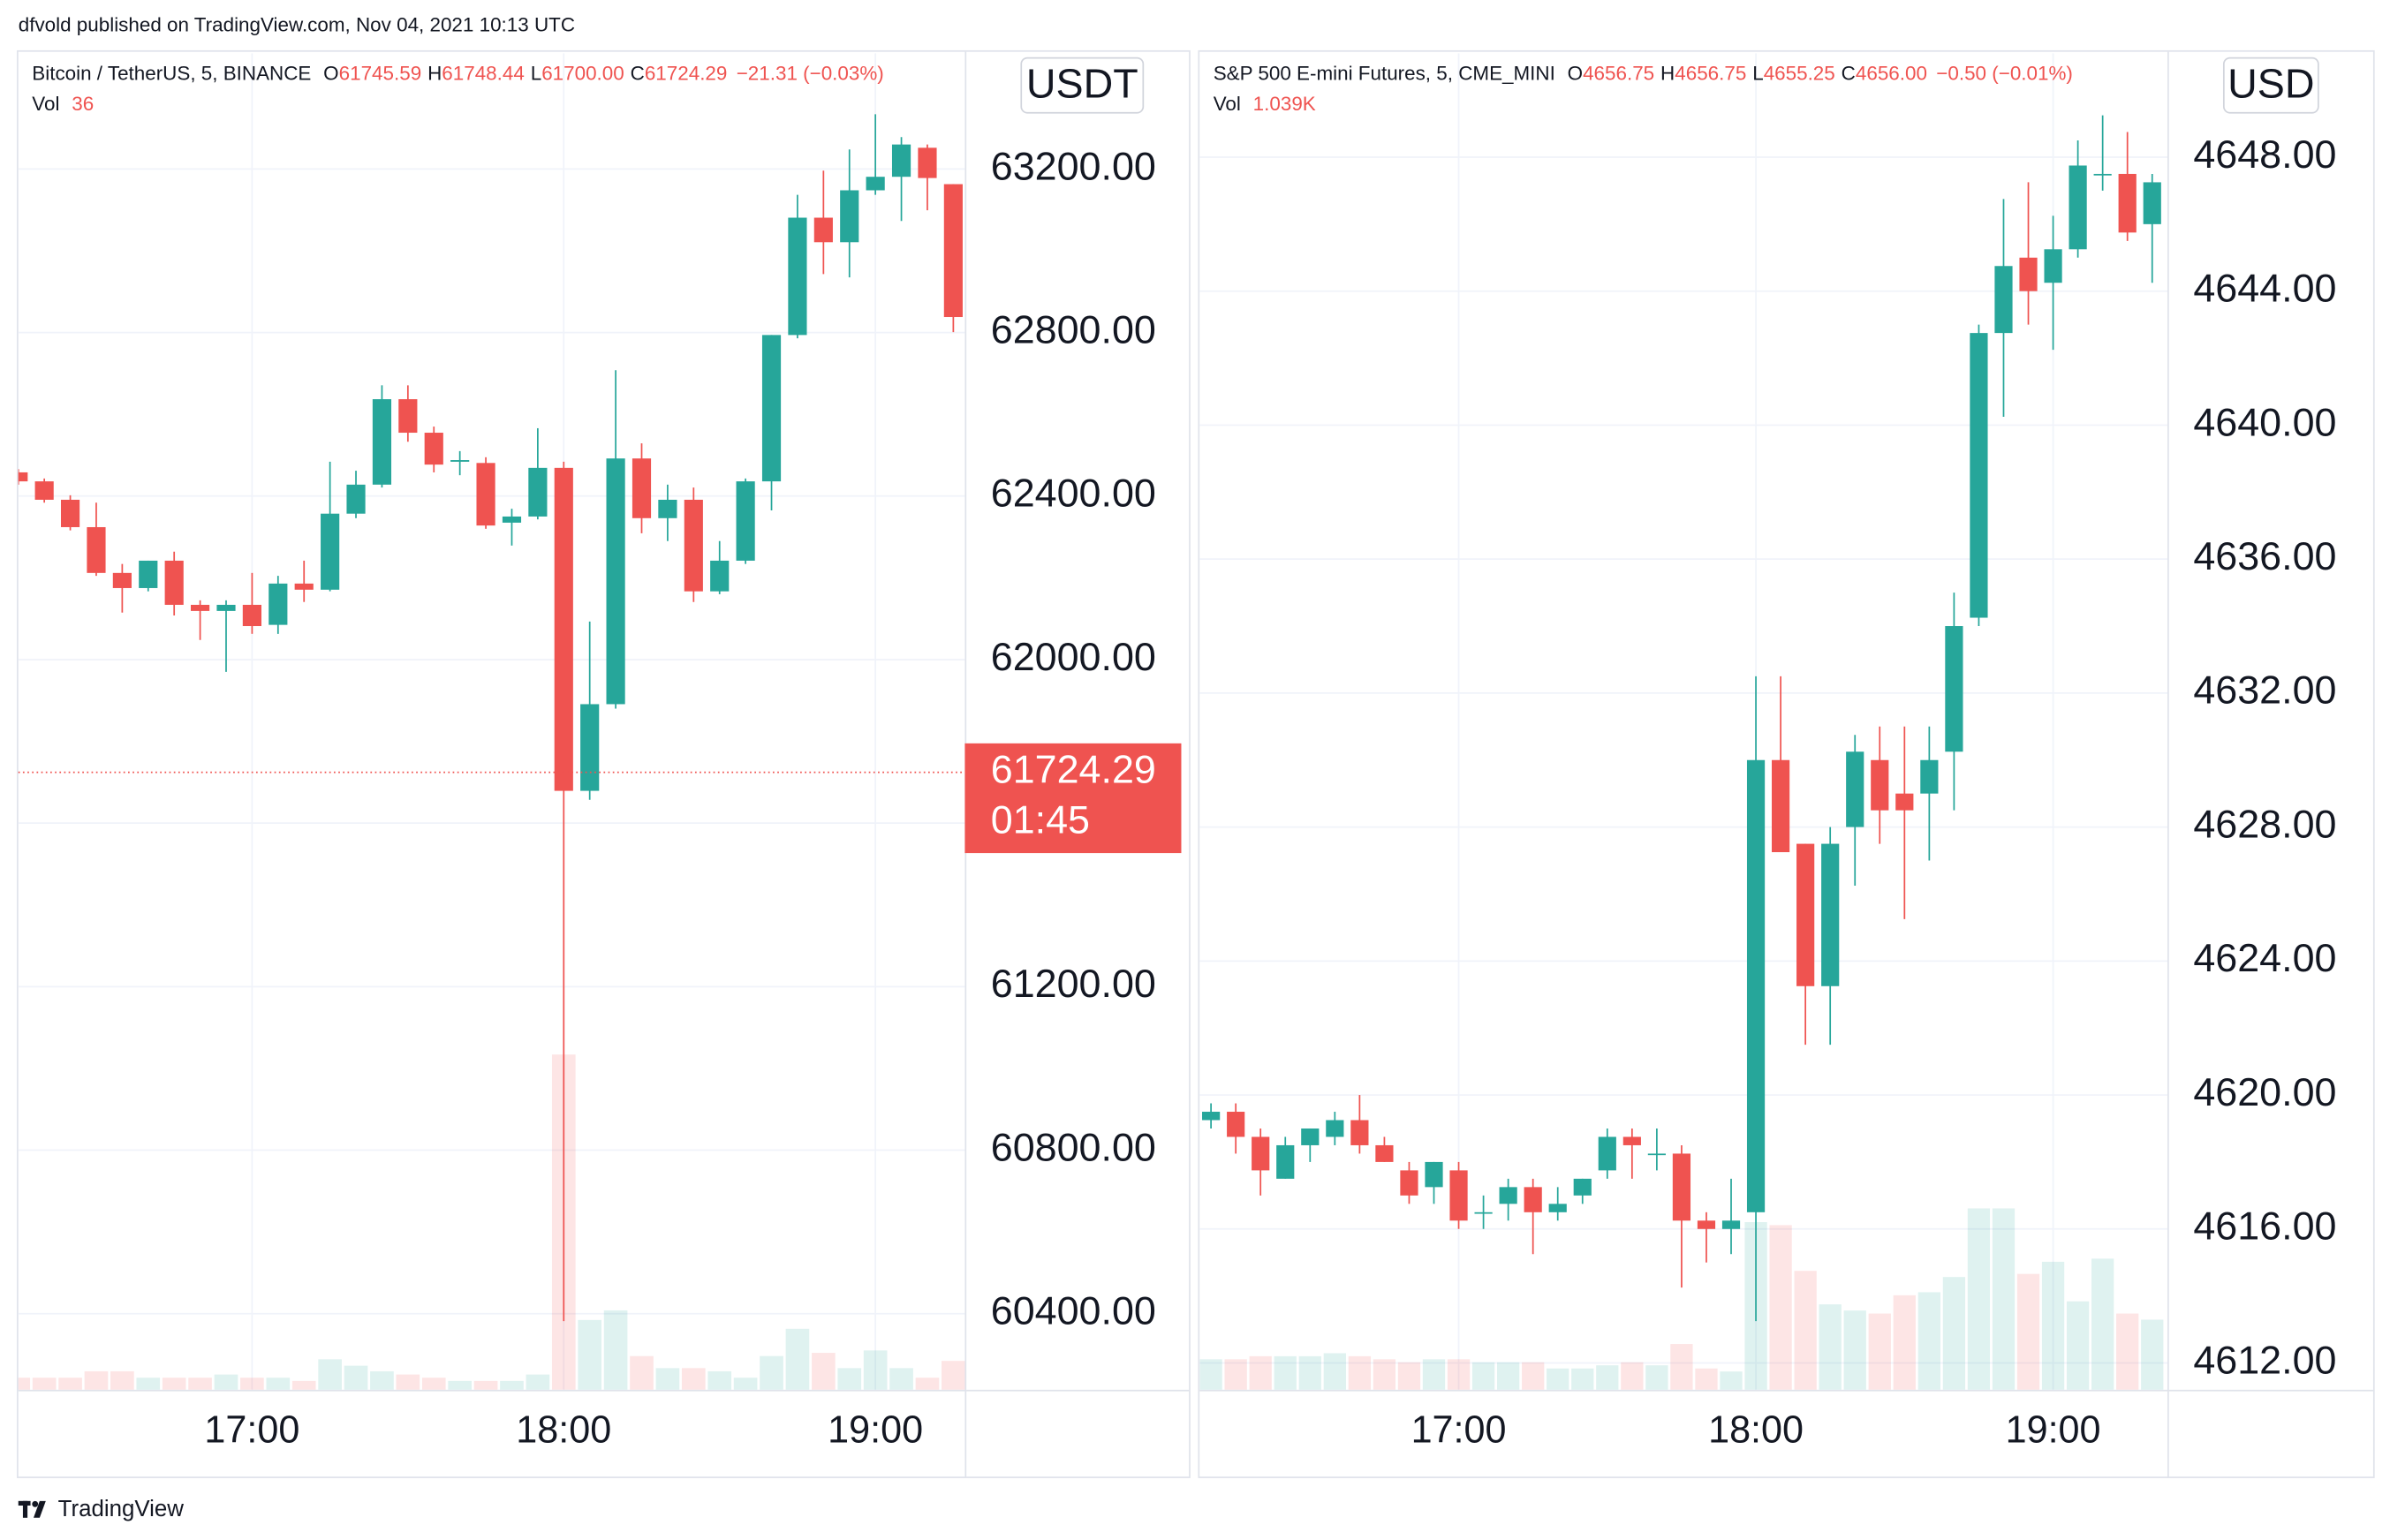  I want to click on y-tick-label: 4620.00, so click(2264, 1091).